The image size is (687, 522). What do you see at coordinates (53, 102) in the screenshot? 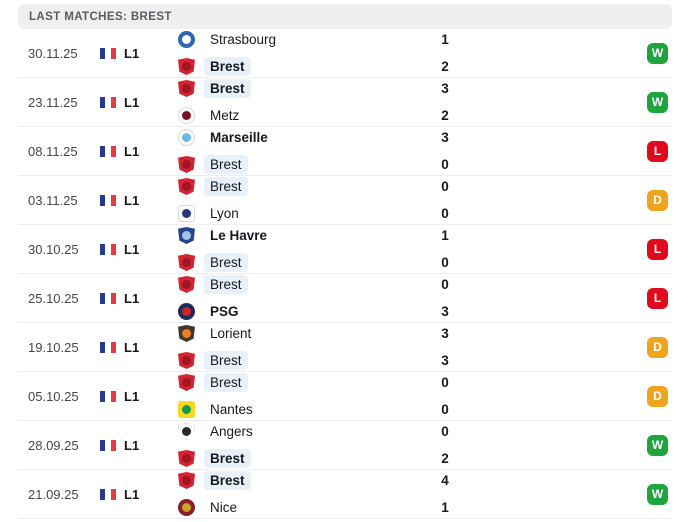
I see `match-date: 23.11.25` at bounding box center [53, 102].